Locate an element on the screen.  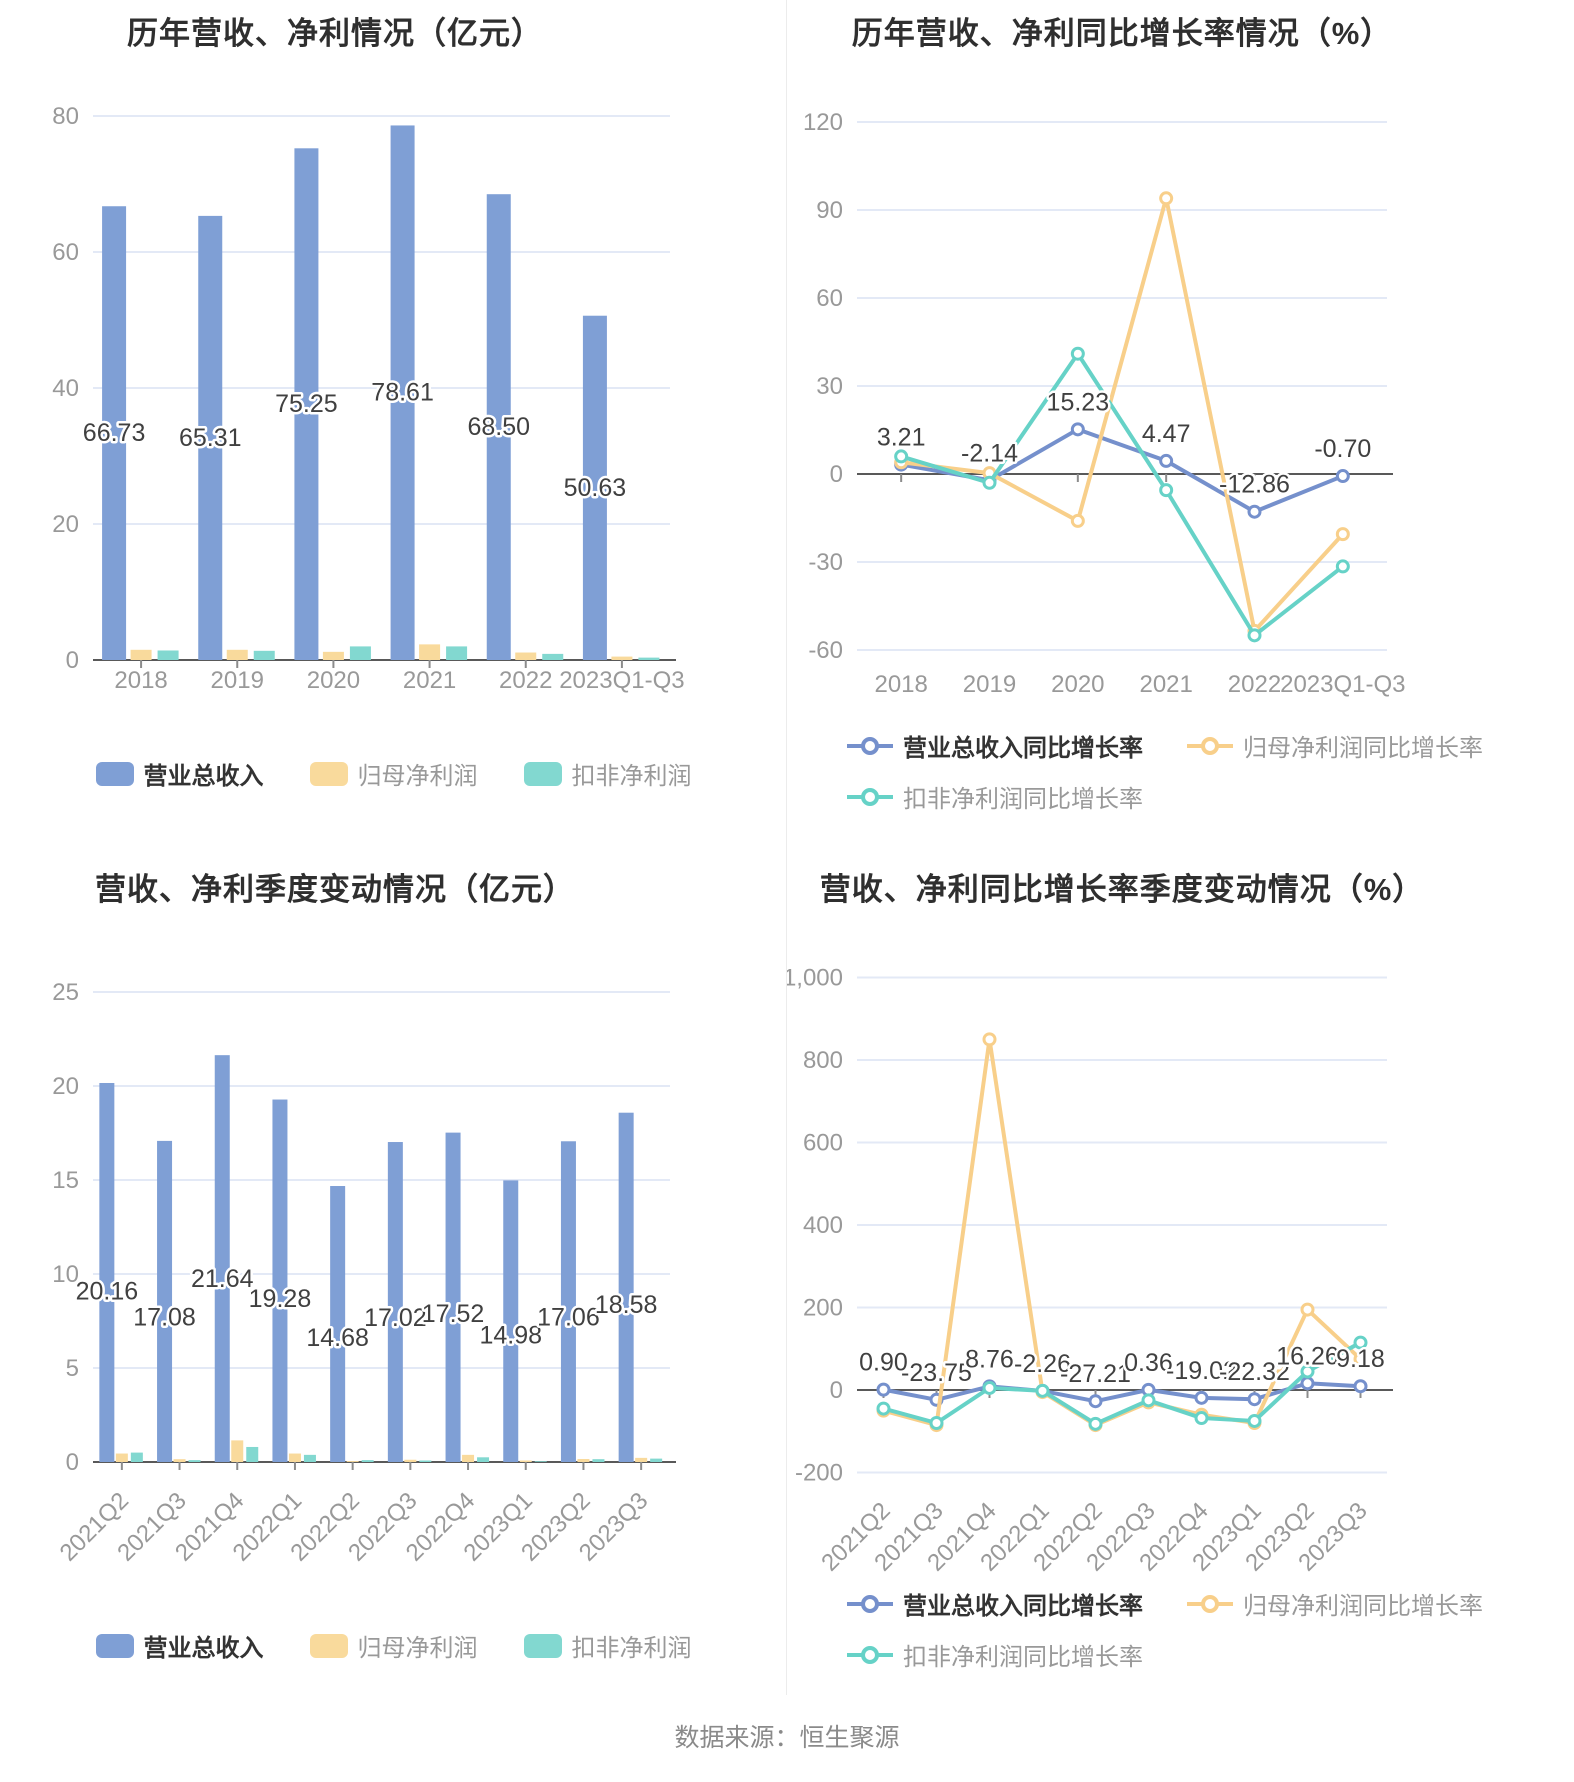
svg-text: 14.98 is located at coordinates (510, 1335).